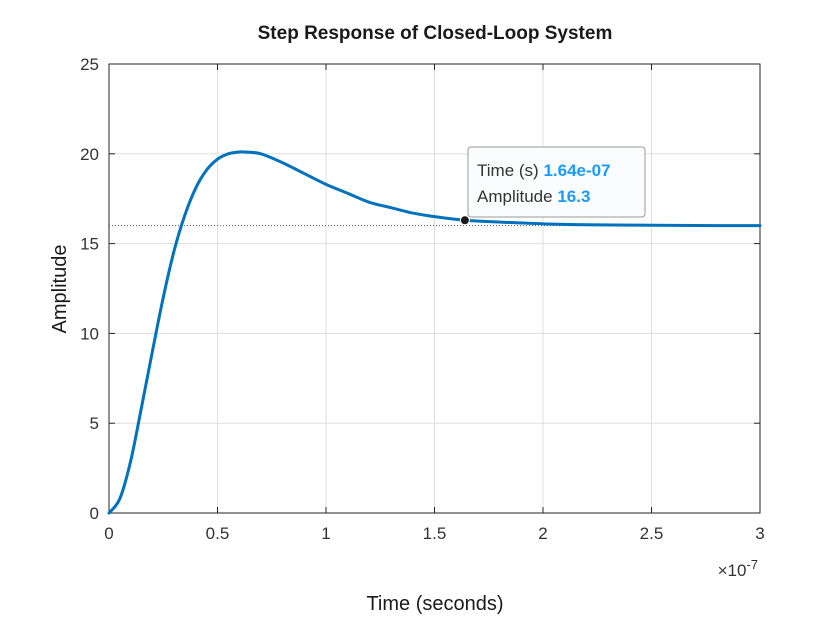 This screenshot has width=840, height=630. I want to click on x-tick-label: 0, so click(108, 533).